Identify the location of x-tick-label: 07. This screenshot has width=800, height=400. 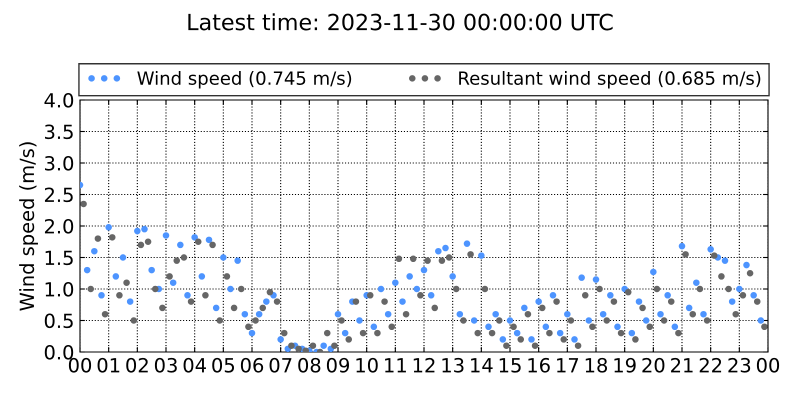
(281, 365).